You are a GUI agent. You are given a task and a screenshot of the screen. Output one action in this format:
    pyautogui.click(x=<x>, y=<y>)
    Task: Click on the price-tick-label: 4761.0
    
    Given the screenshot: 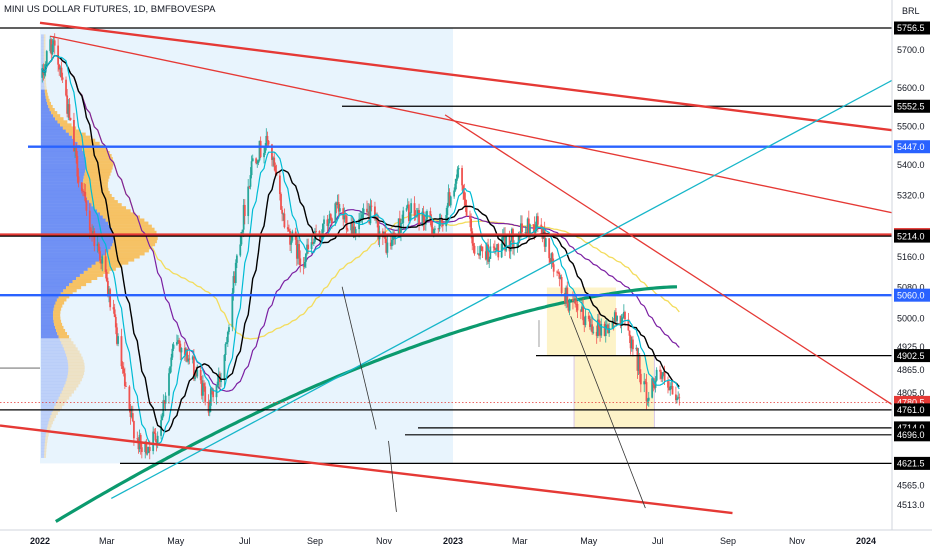 What is the action you would take?
    pyautogui.click(x=911, y=410)
    